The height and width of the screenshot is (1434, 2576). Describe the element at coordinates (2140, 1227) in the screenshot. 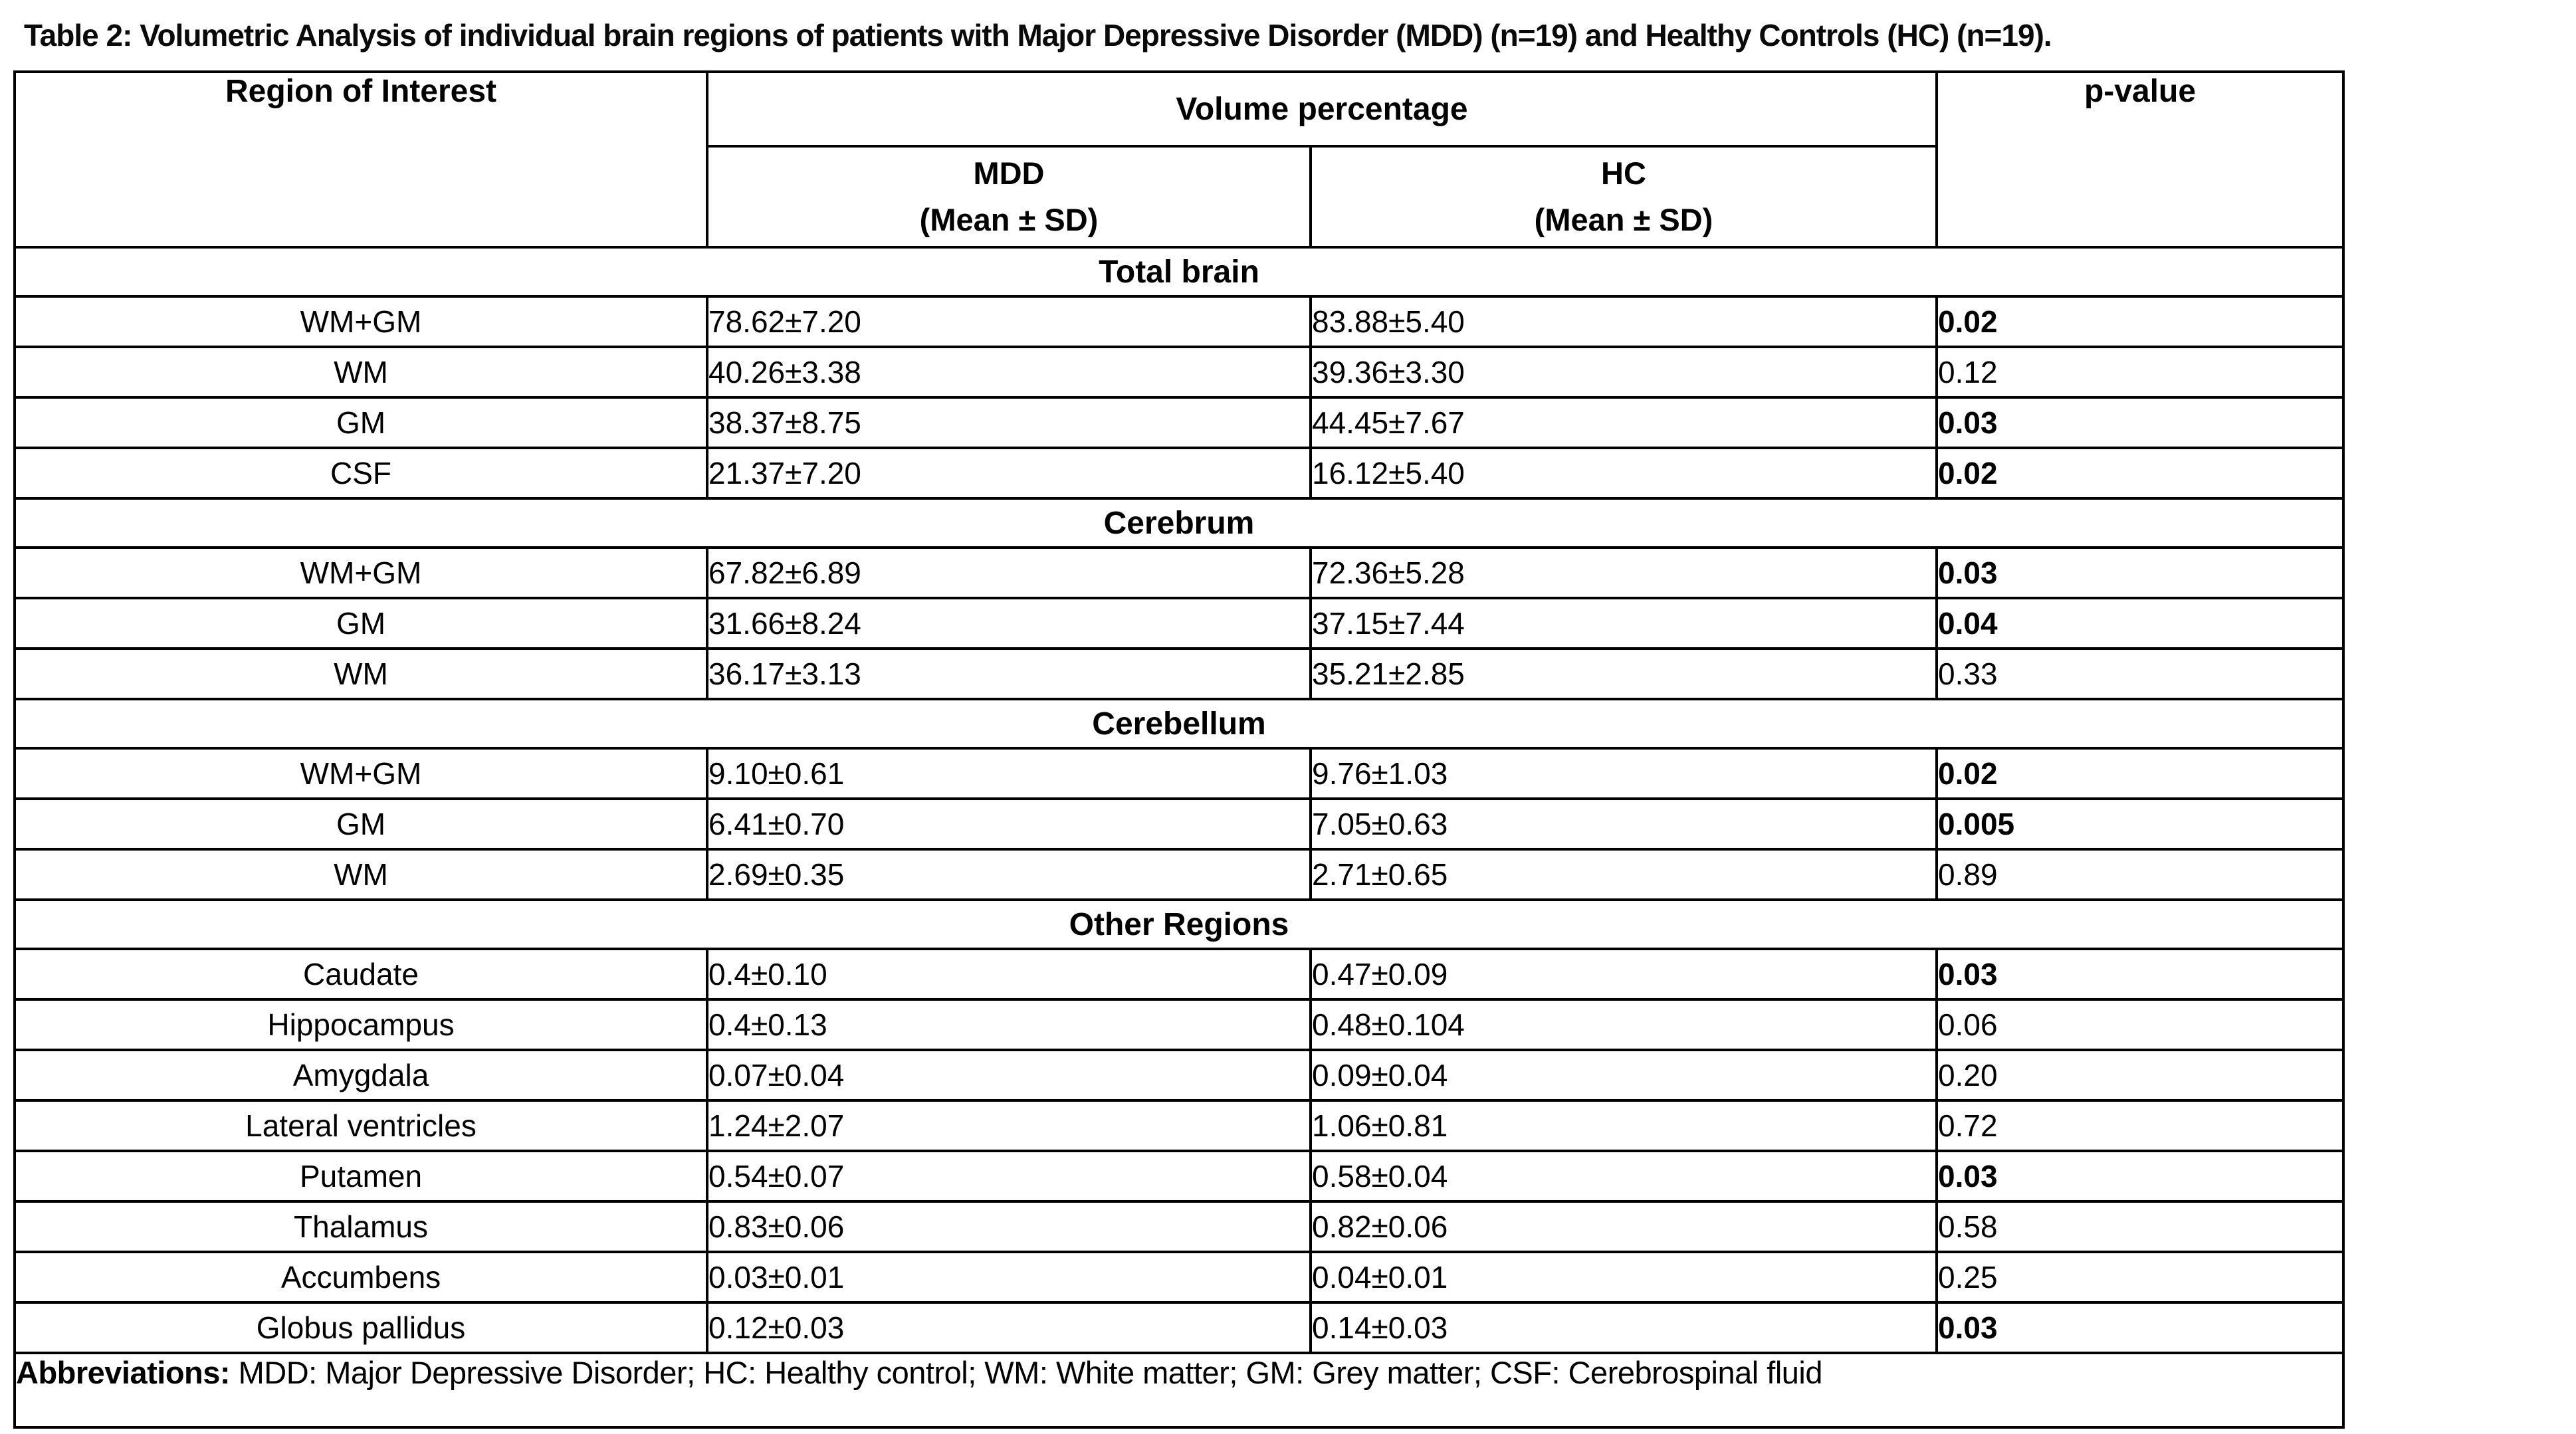

I see `p-value-cell: 0.58` at that location.